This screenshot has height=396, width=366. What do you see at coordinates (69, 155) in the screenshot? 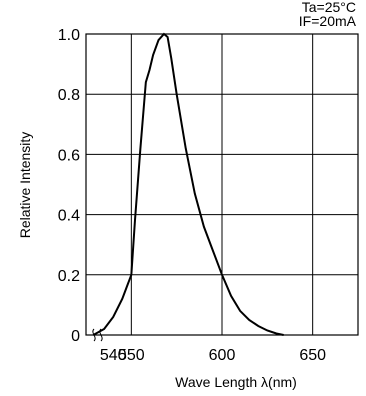
I see `y-tick-label: 0.6` at bounding box center [69, 155].